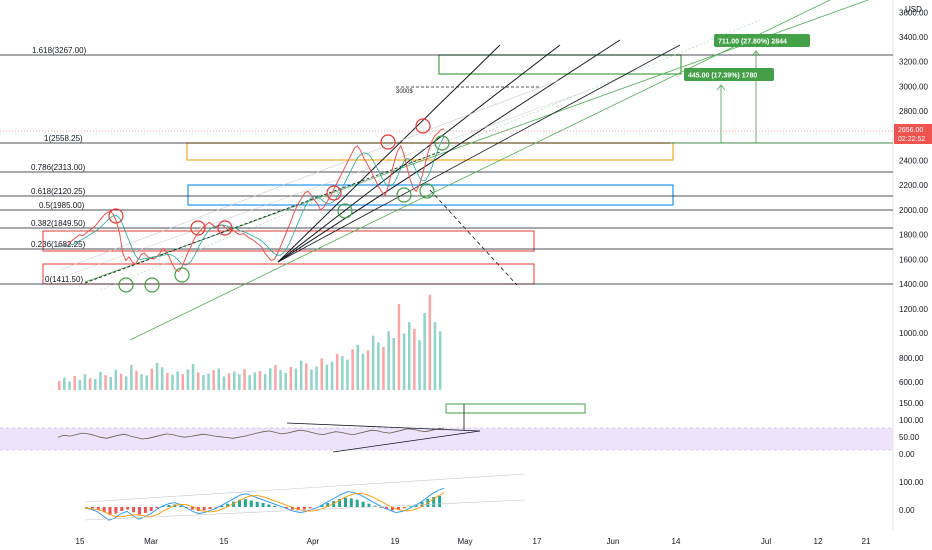 The image size is (932, 550). I want to click on macd-tick-0: 100.00, so click(911, 482).